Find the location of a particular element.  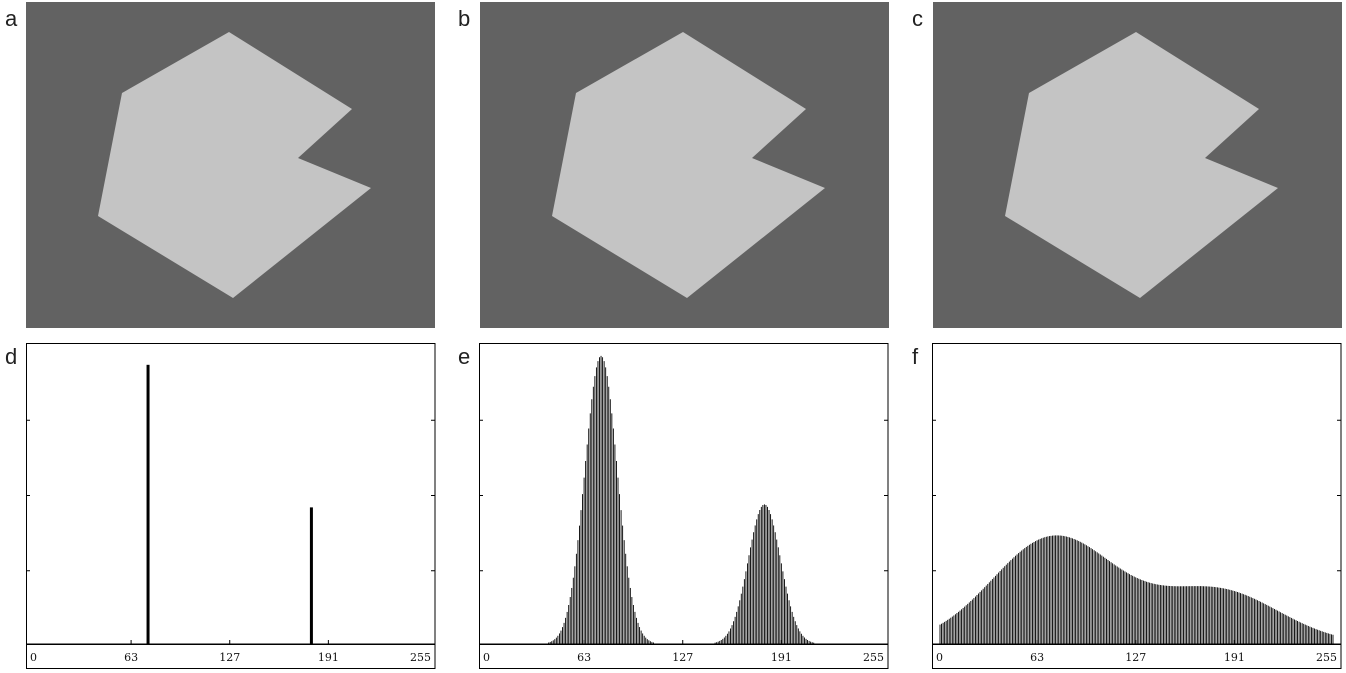

histogram-panel-d: 0 63 127 191 255 is located at coordinates (231, 507).